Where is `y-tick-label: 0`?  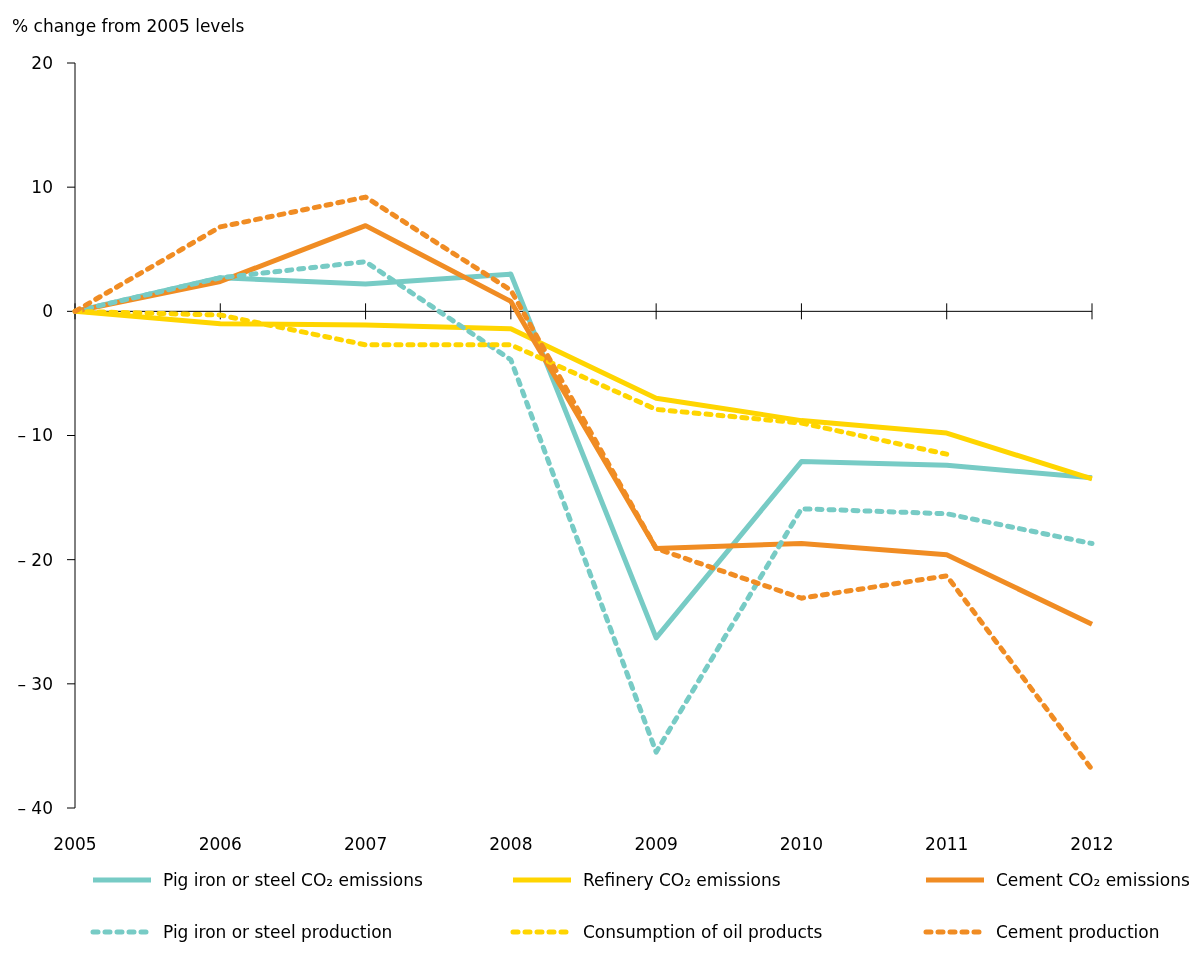
y-tick-label: 0 is located at coordinates (47, 311).